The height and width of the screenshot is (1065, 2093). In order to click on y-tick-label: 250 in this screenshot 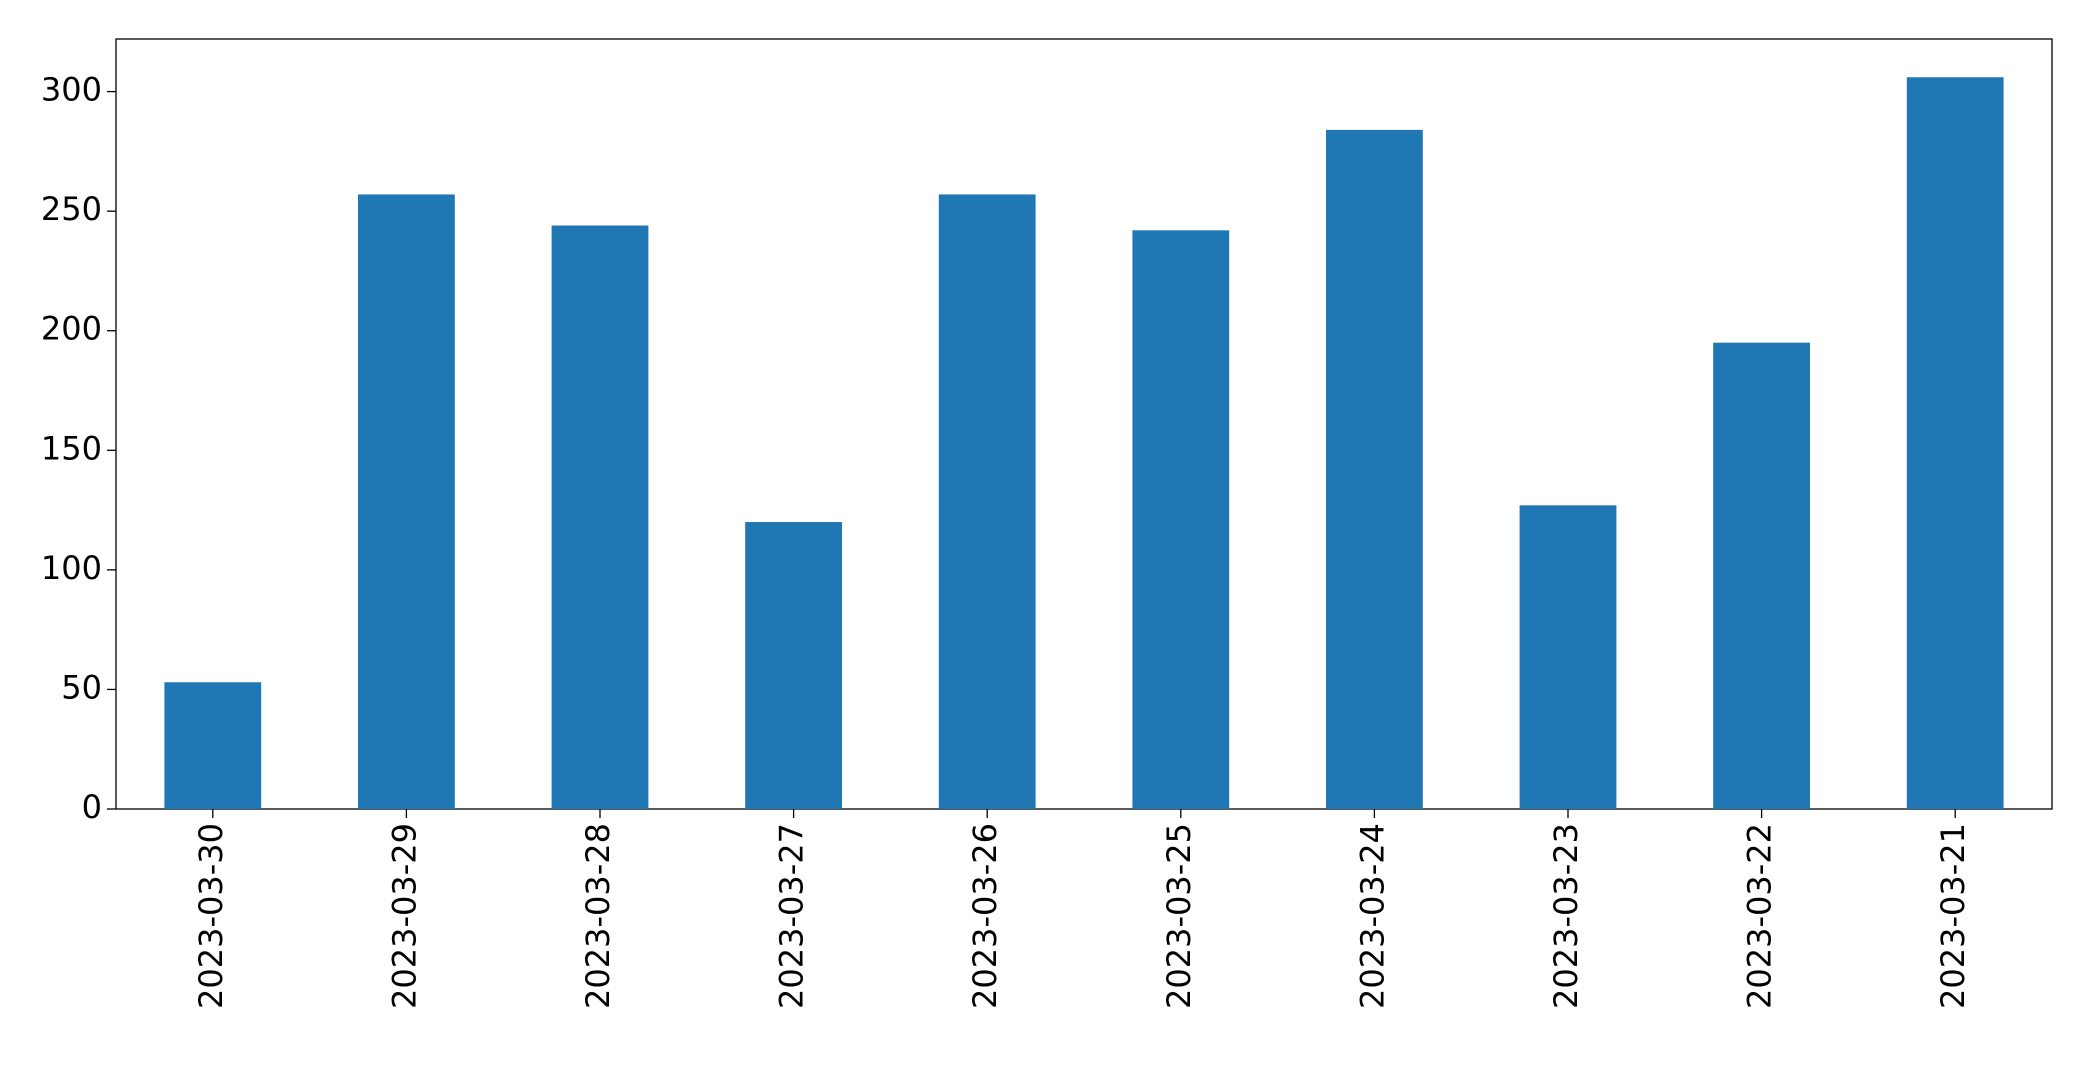, I will do `click(71, 209)`.